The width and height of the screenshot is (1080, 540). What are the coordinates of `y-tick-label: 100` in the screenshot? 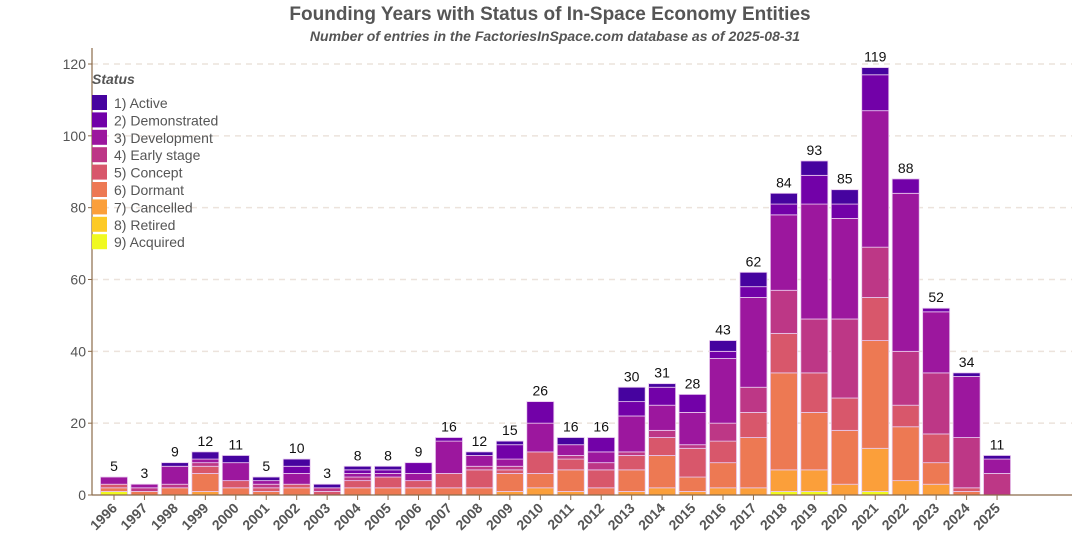 It's located at (75, 136).